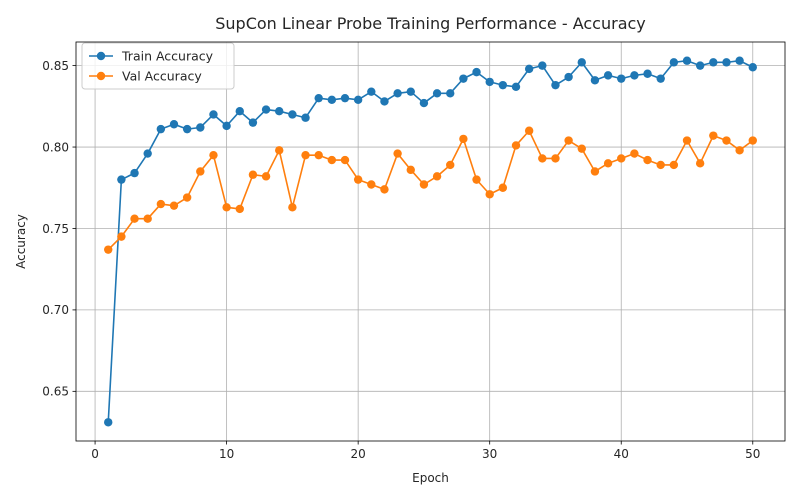  What do you see at coordinates (55, 310) in the screenshot?
I see `y-tick-label: 0.70` at bounding box center [55, 310].